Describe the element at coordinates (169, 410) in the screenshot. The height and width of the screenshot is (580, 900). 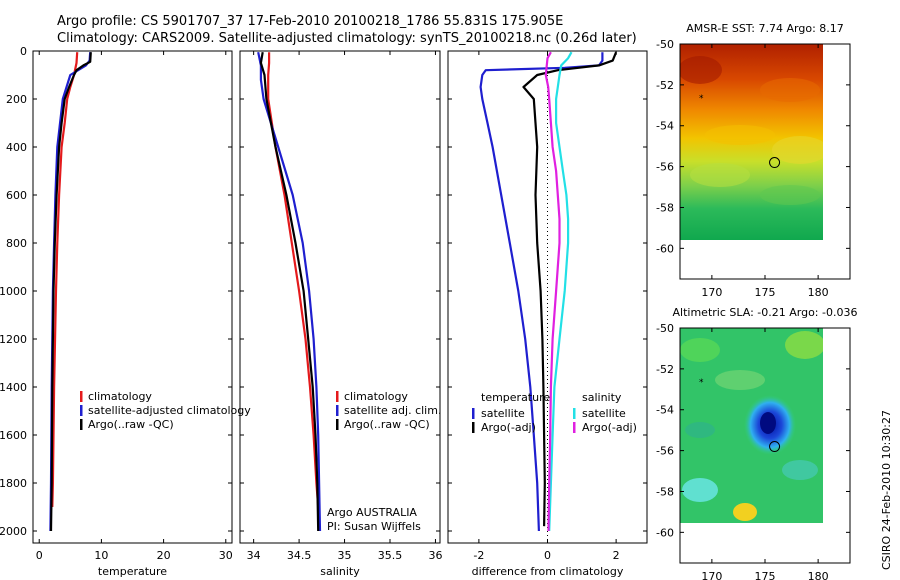
I see `legend-label: satellite-adjusted climatology` at that location.